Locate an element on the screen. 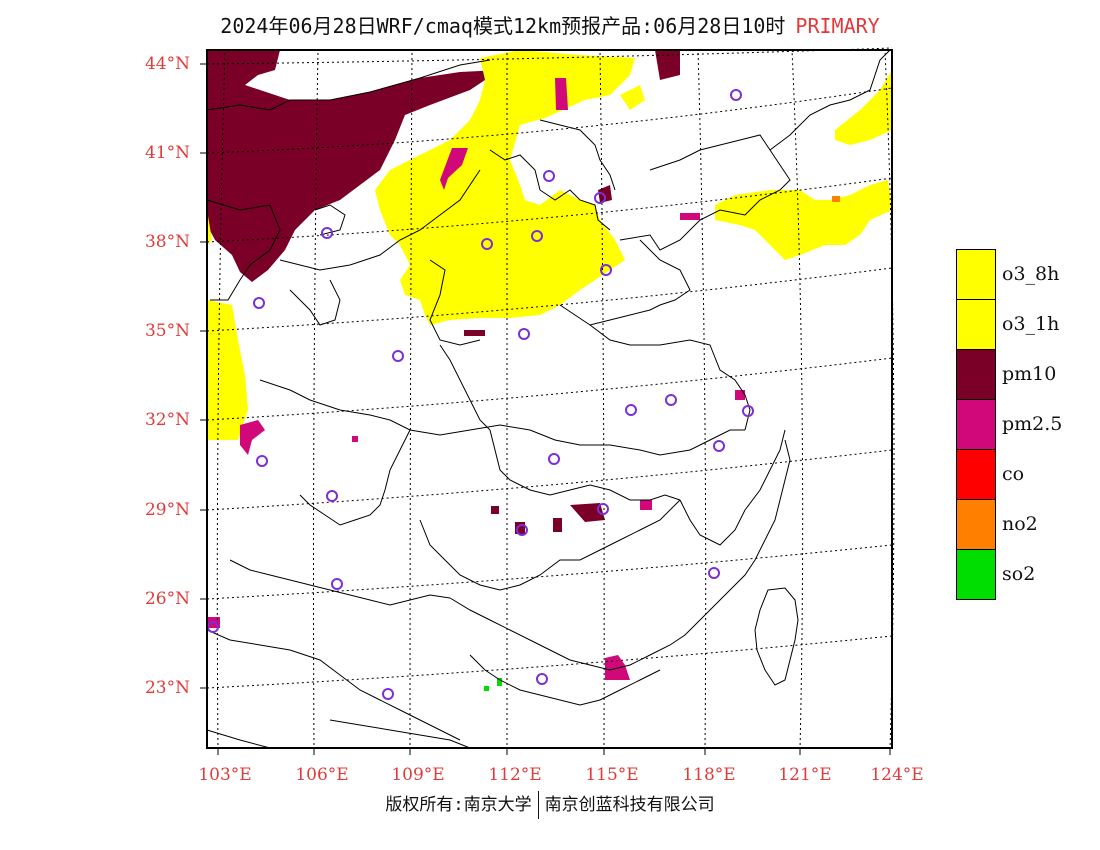  legend-label: pm10 is located at coordinates (1029, 374).